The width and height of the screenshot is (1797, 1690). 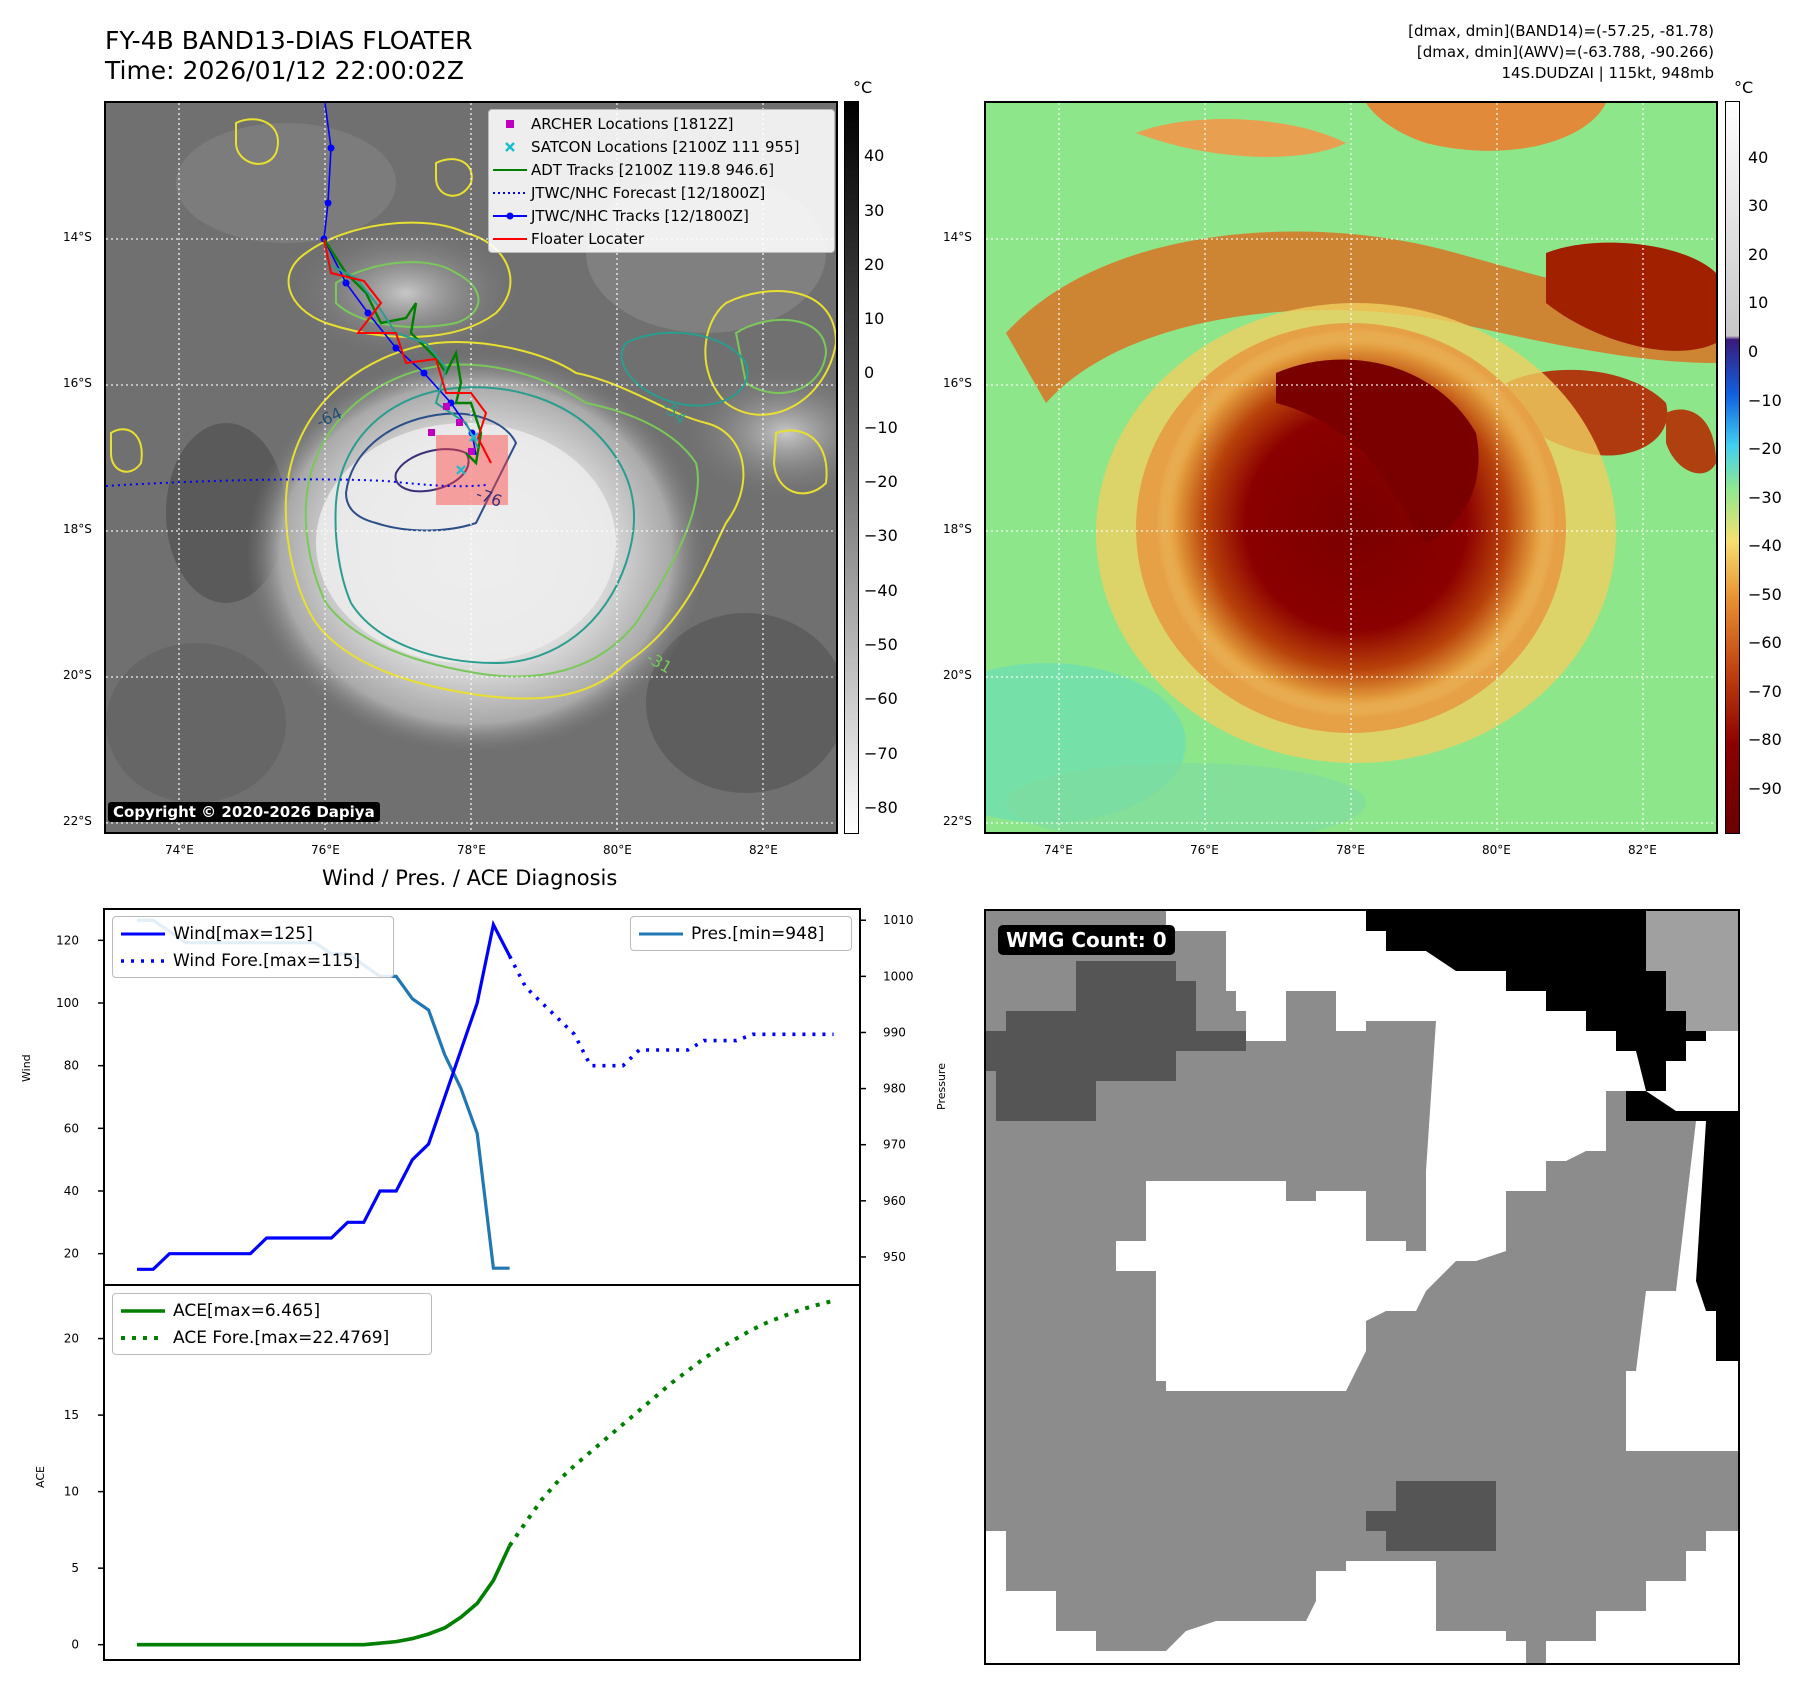 What do you see at coordinates (40, 1477) in the screenshot?
I see `ace-axis-label: ACE` at bounding box center [40, 1477].